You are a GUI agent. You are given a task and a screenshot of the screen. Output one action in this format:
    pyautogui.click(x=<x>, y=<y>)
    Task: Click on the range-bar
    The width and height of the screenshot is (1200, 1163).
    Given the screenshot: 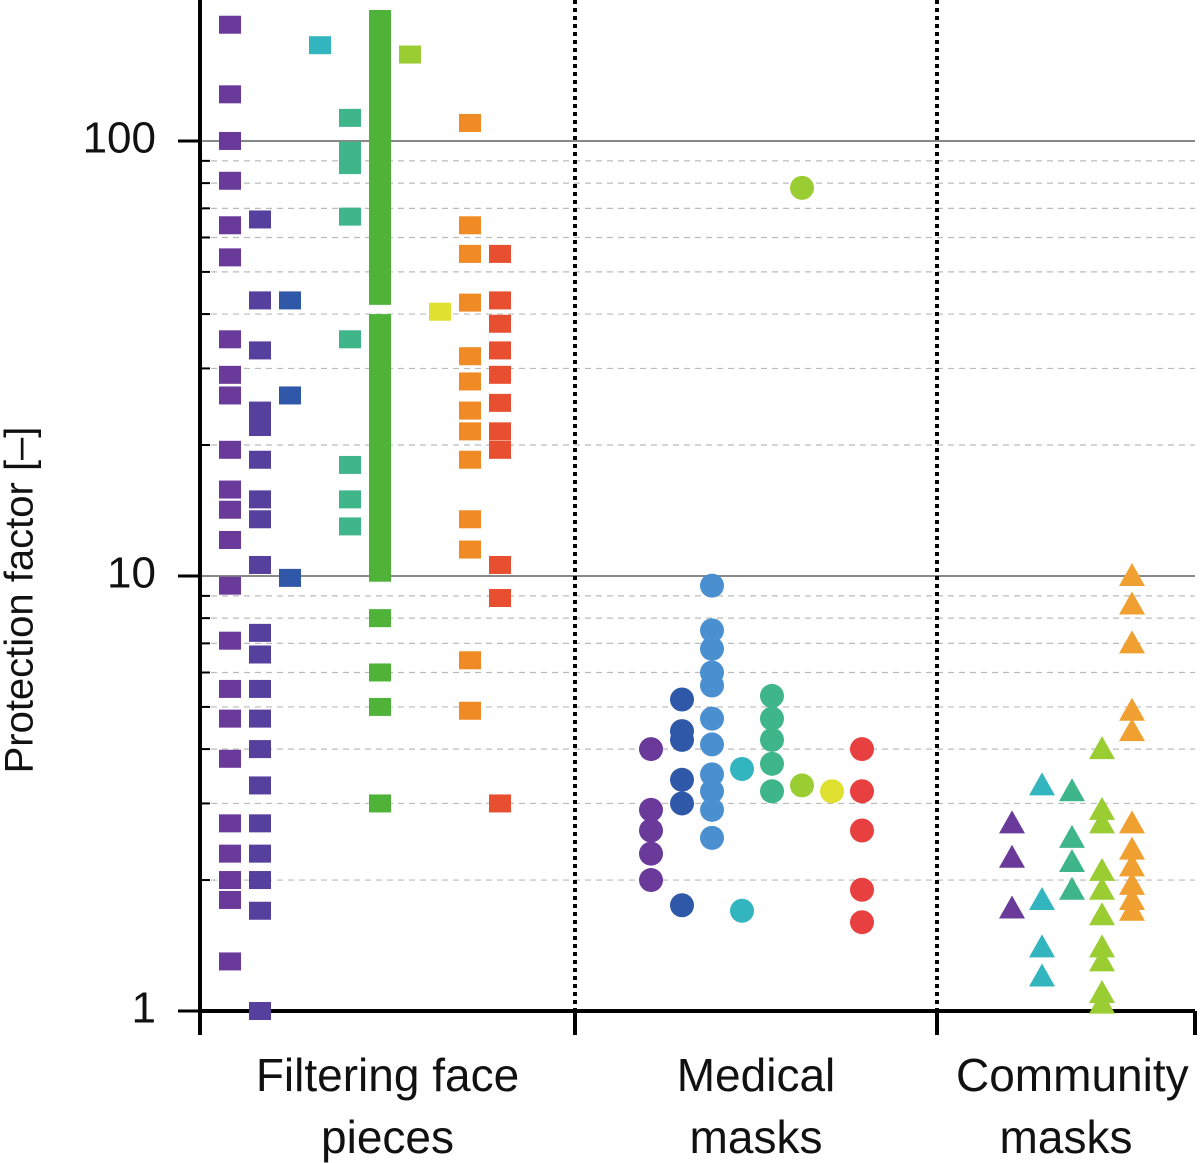 What is the action you would take?
    pyautogui.click(x=380, y=157)
    